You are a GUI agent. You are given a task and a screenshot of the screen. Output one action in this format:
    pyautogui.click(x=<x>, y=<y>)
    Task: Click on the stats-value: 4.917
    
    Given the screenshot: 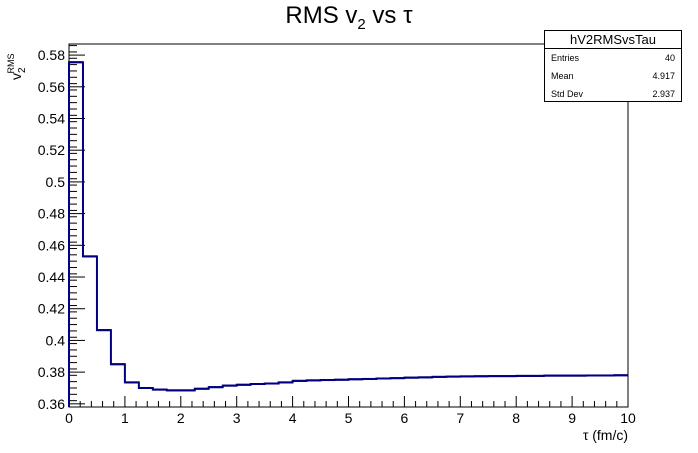 What is the action you would take?
    pyautogui.click(x=663, y=76)
    